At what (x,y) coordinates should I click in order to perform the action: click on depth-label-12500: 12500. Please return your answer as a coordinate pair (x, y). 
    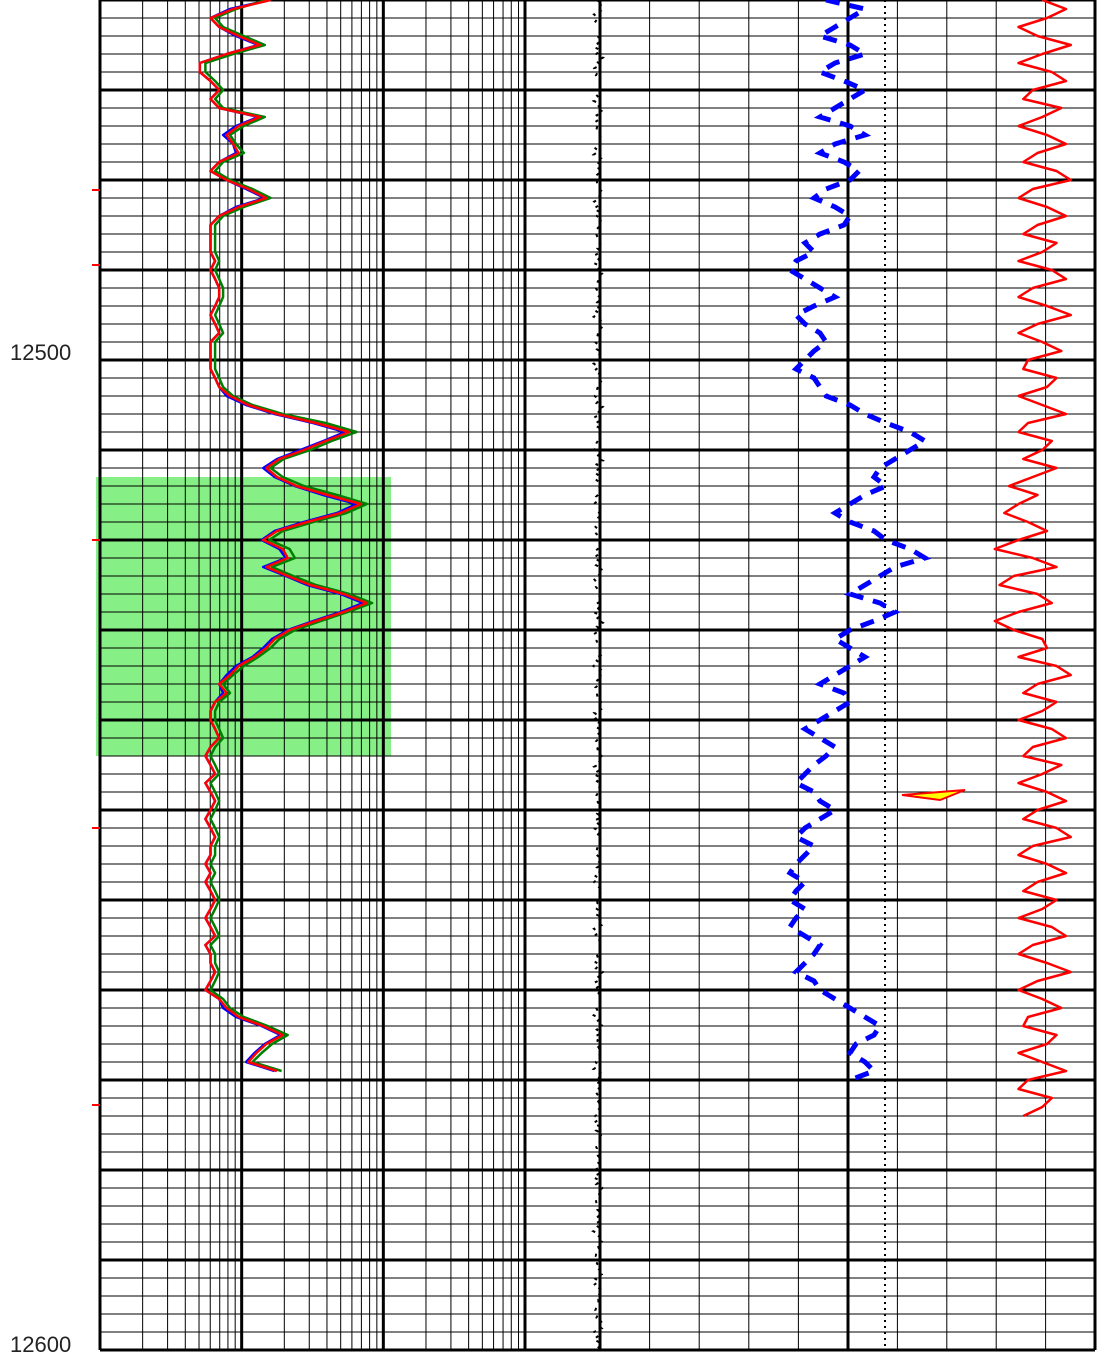
    Looking at the image, I should click on (40, 352).